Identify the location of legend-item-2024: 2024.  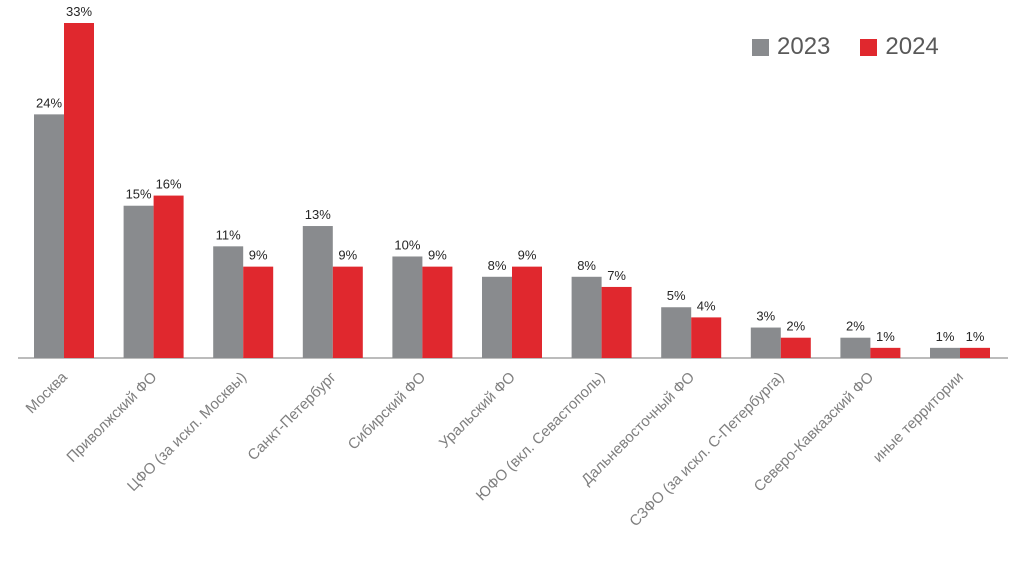
(899, 47).